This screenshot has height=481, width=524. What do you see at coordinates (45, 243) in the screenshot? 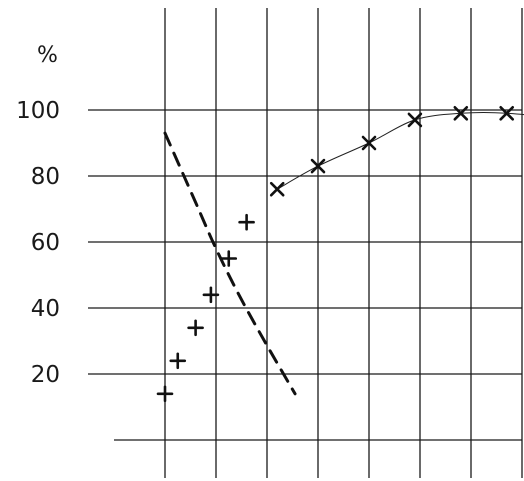
I see `y-tick-label: 60` at bounding box center [45, 243].